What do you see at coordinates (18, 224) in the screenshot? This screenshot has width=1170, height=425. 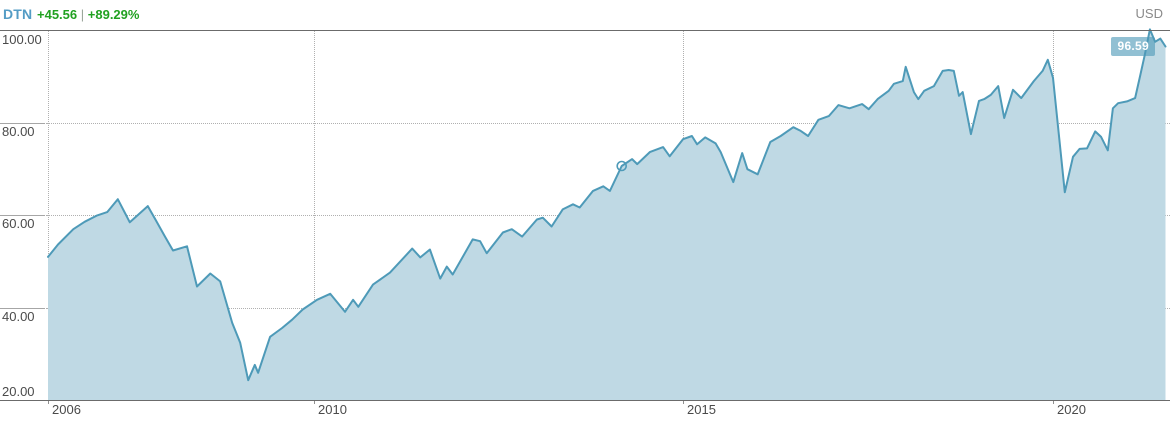 I see `price-axis-label: 60.00` at bounding box center [18, 224].